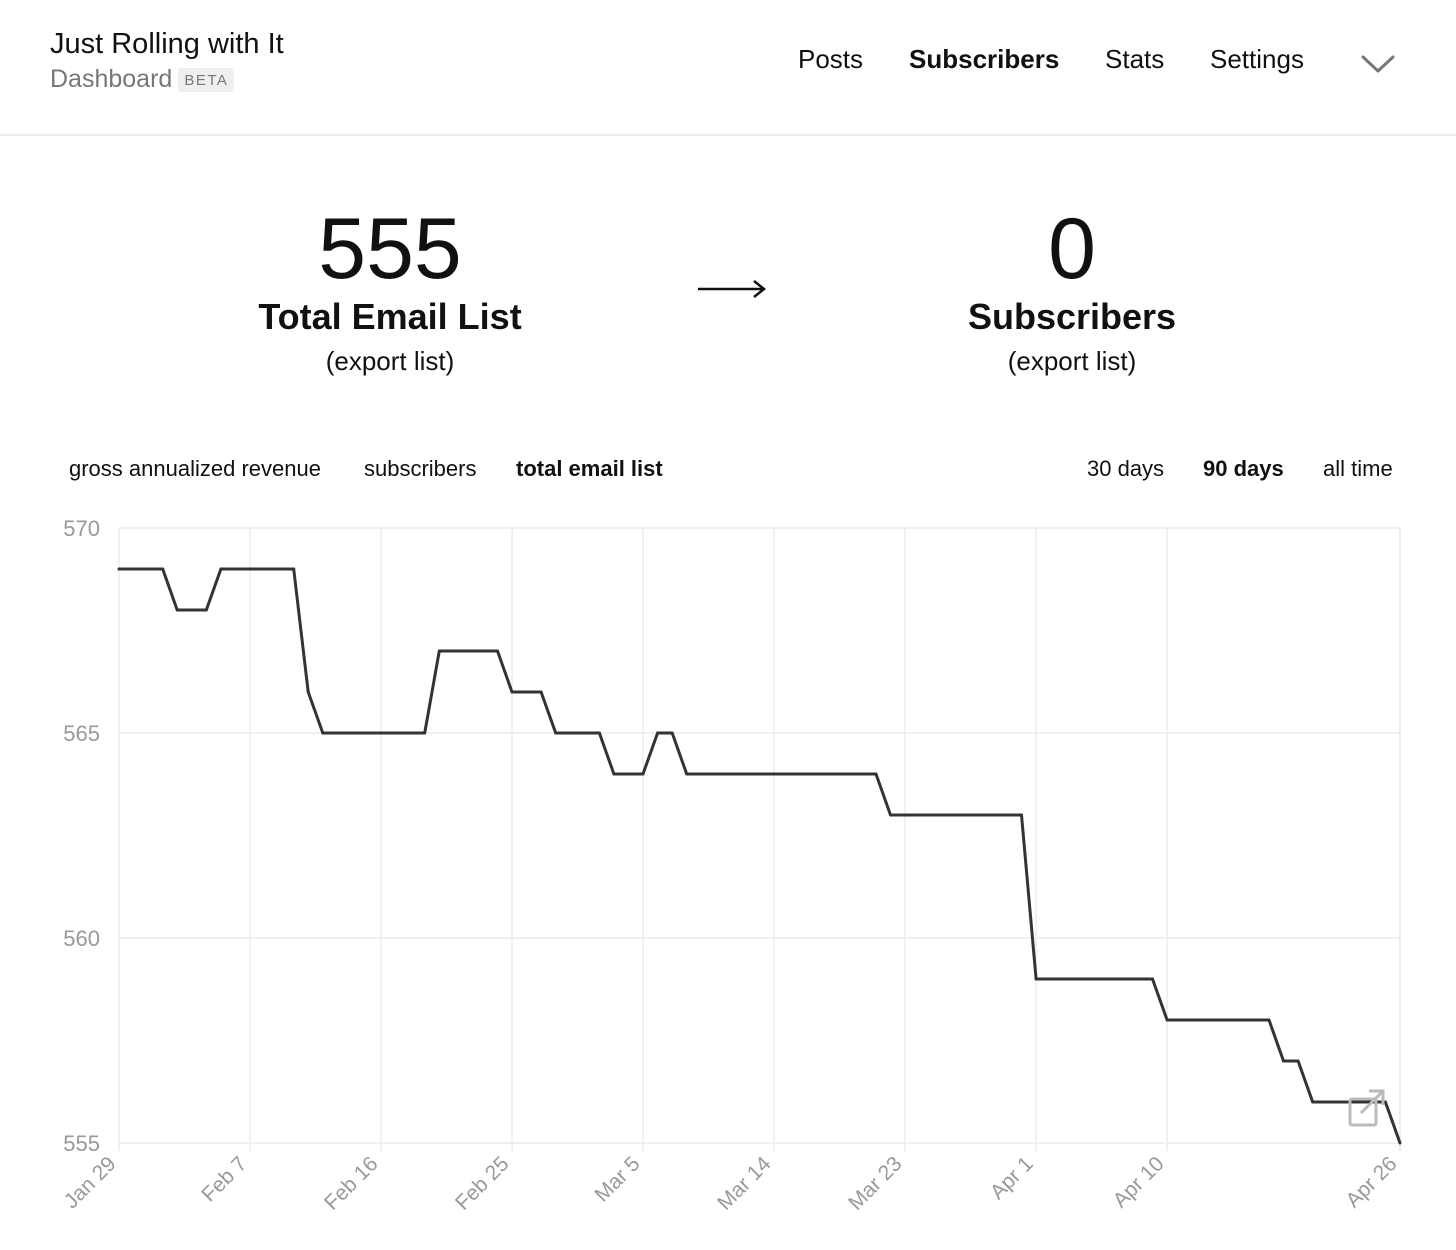  I want to click on chevron-down-icon, so click(1378, 64).